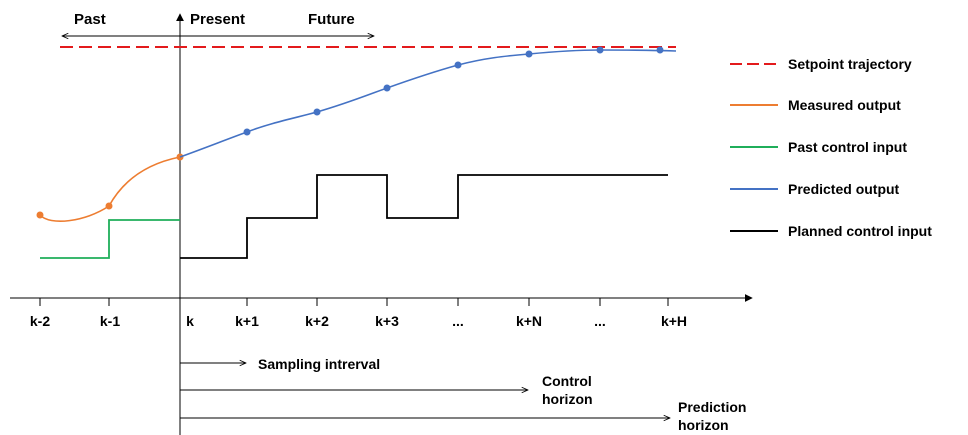 This screenshot has width=968, height=435. What do you see at coordinates (217, 19) in the screenshot?
I see `present-label: Present` at bounding box center [217, 19].